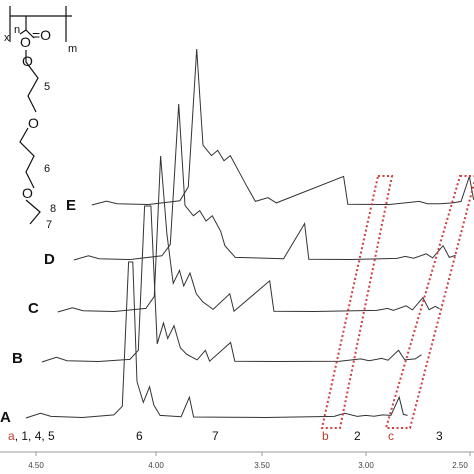 The width and height of the screenshot is (474, 474). Describe the element at coordinates (262, 465) in the screenshot. I see `x-tick-label: 3.50` at that location.